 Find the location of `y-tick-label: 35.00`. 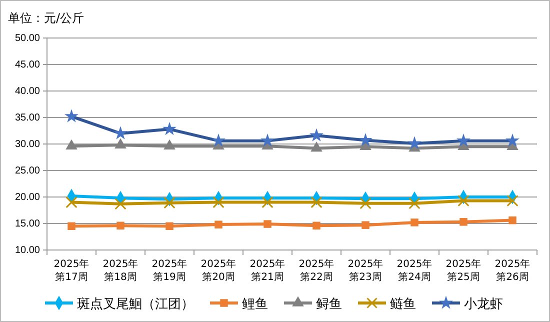

y-tick-label: 35.00 is located at coordinates (27, 118).